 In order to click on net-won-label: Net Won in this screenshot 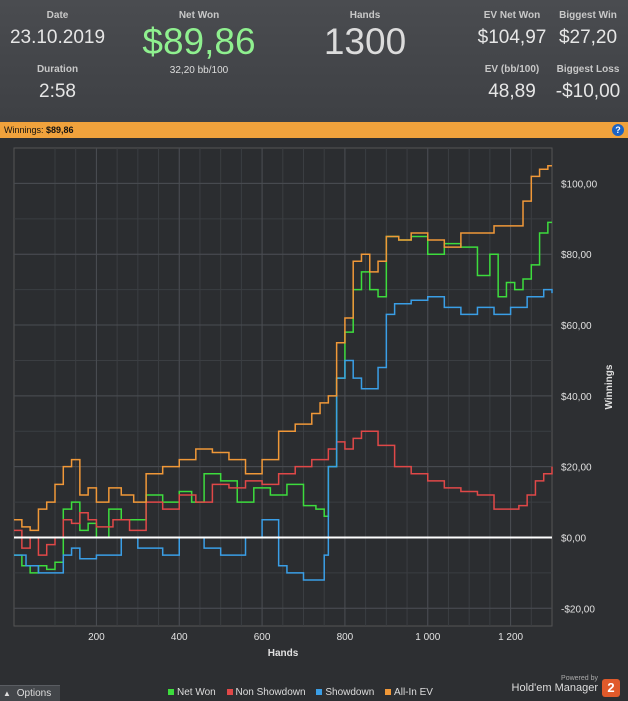, I will do `click(199, 15)`.